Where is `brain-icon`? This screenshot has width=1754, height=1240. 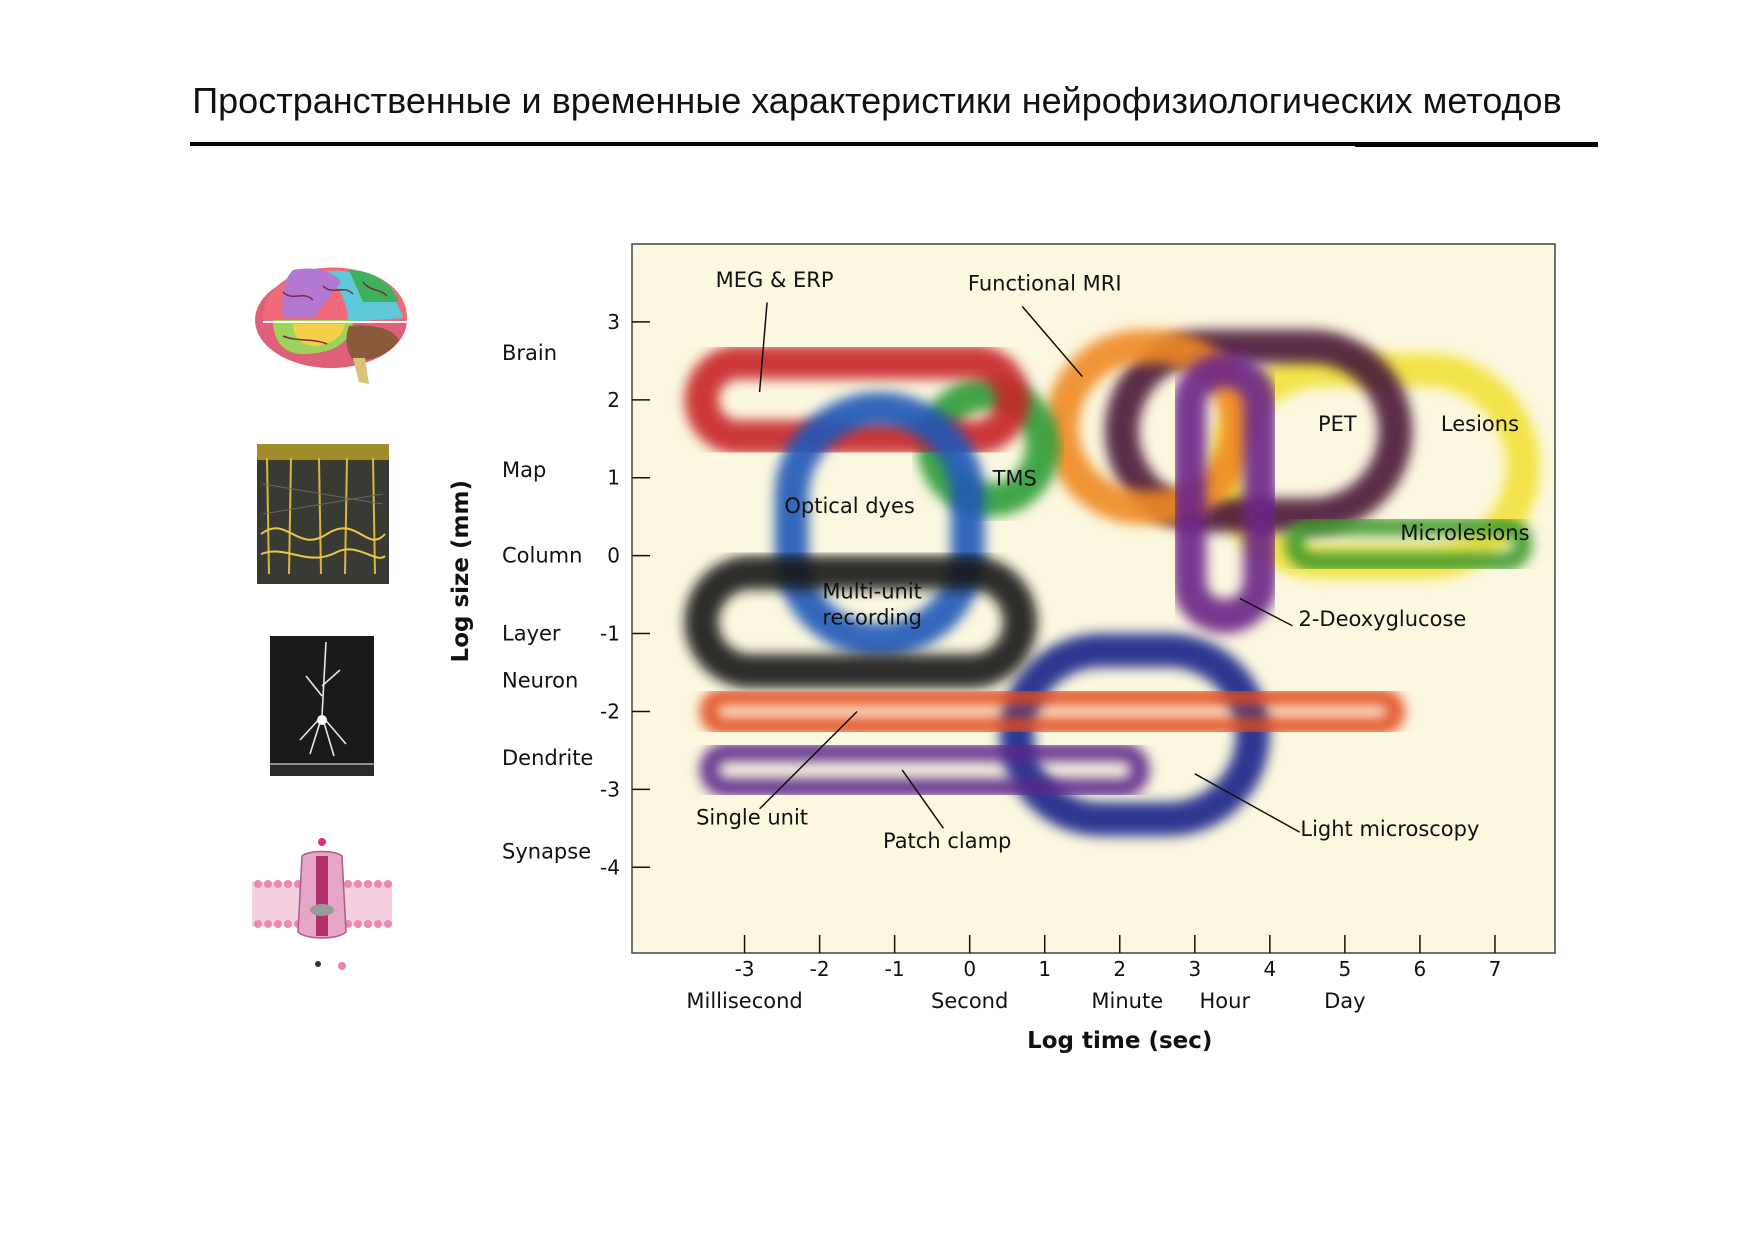 brain-icon is located at coordinates (331, 325).